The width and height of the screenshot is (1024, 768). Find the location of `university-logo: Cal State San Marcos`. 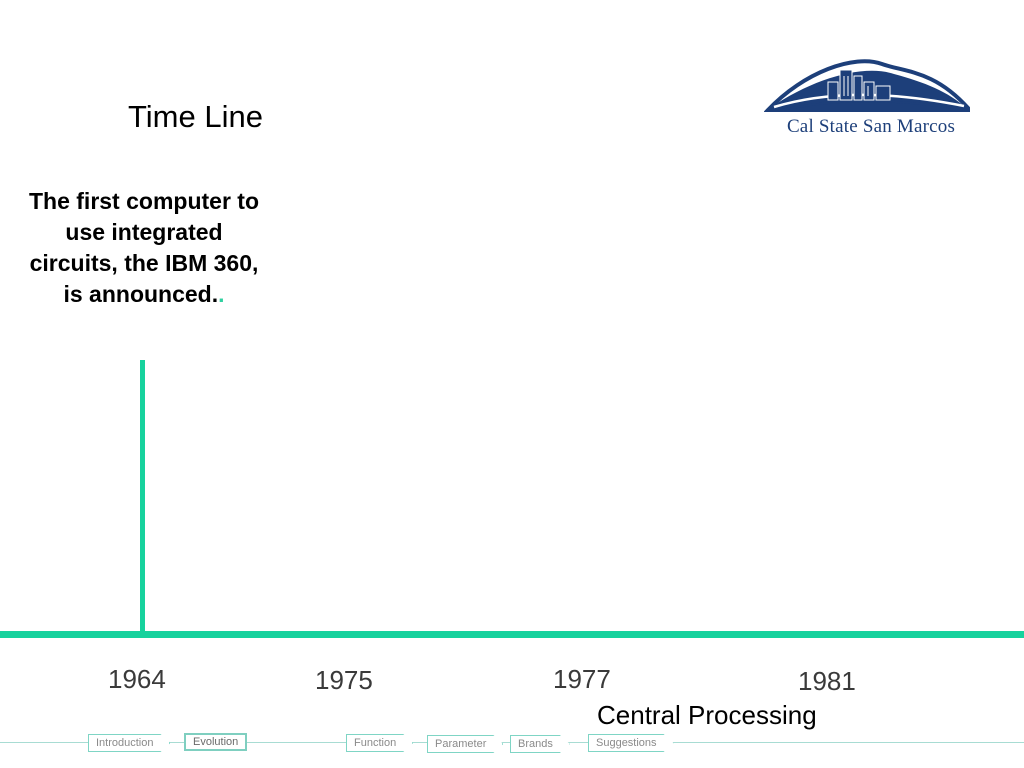

university-logo: Cal State San Marcos is located at coordinates (869, 98).